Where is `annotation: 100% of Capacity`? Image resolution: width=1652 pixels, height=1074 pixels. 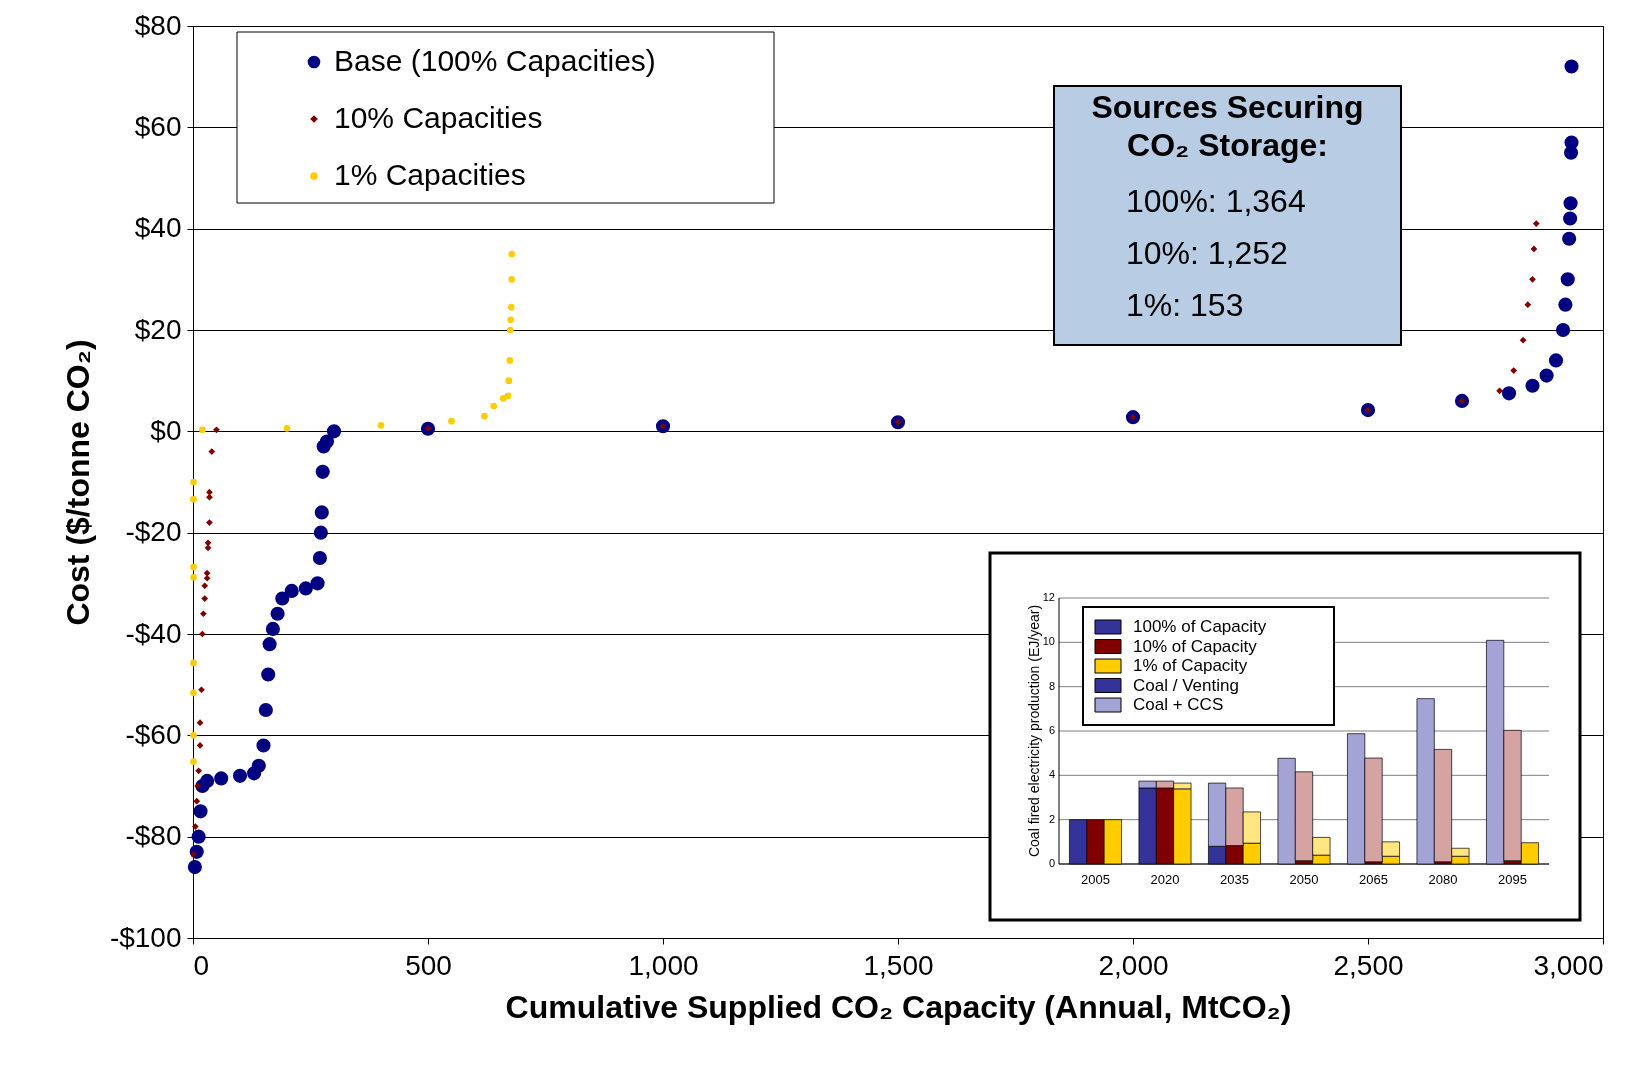 annotation: 100% of Capacity is located at coordinates (1200, 626).